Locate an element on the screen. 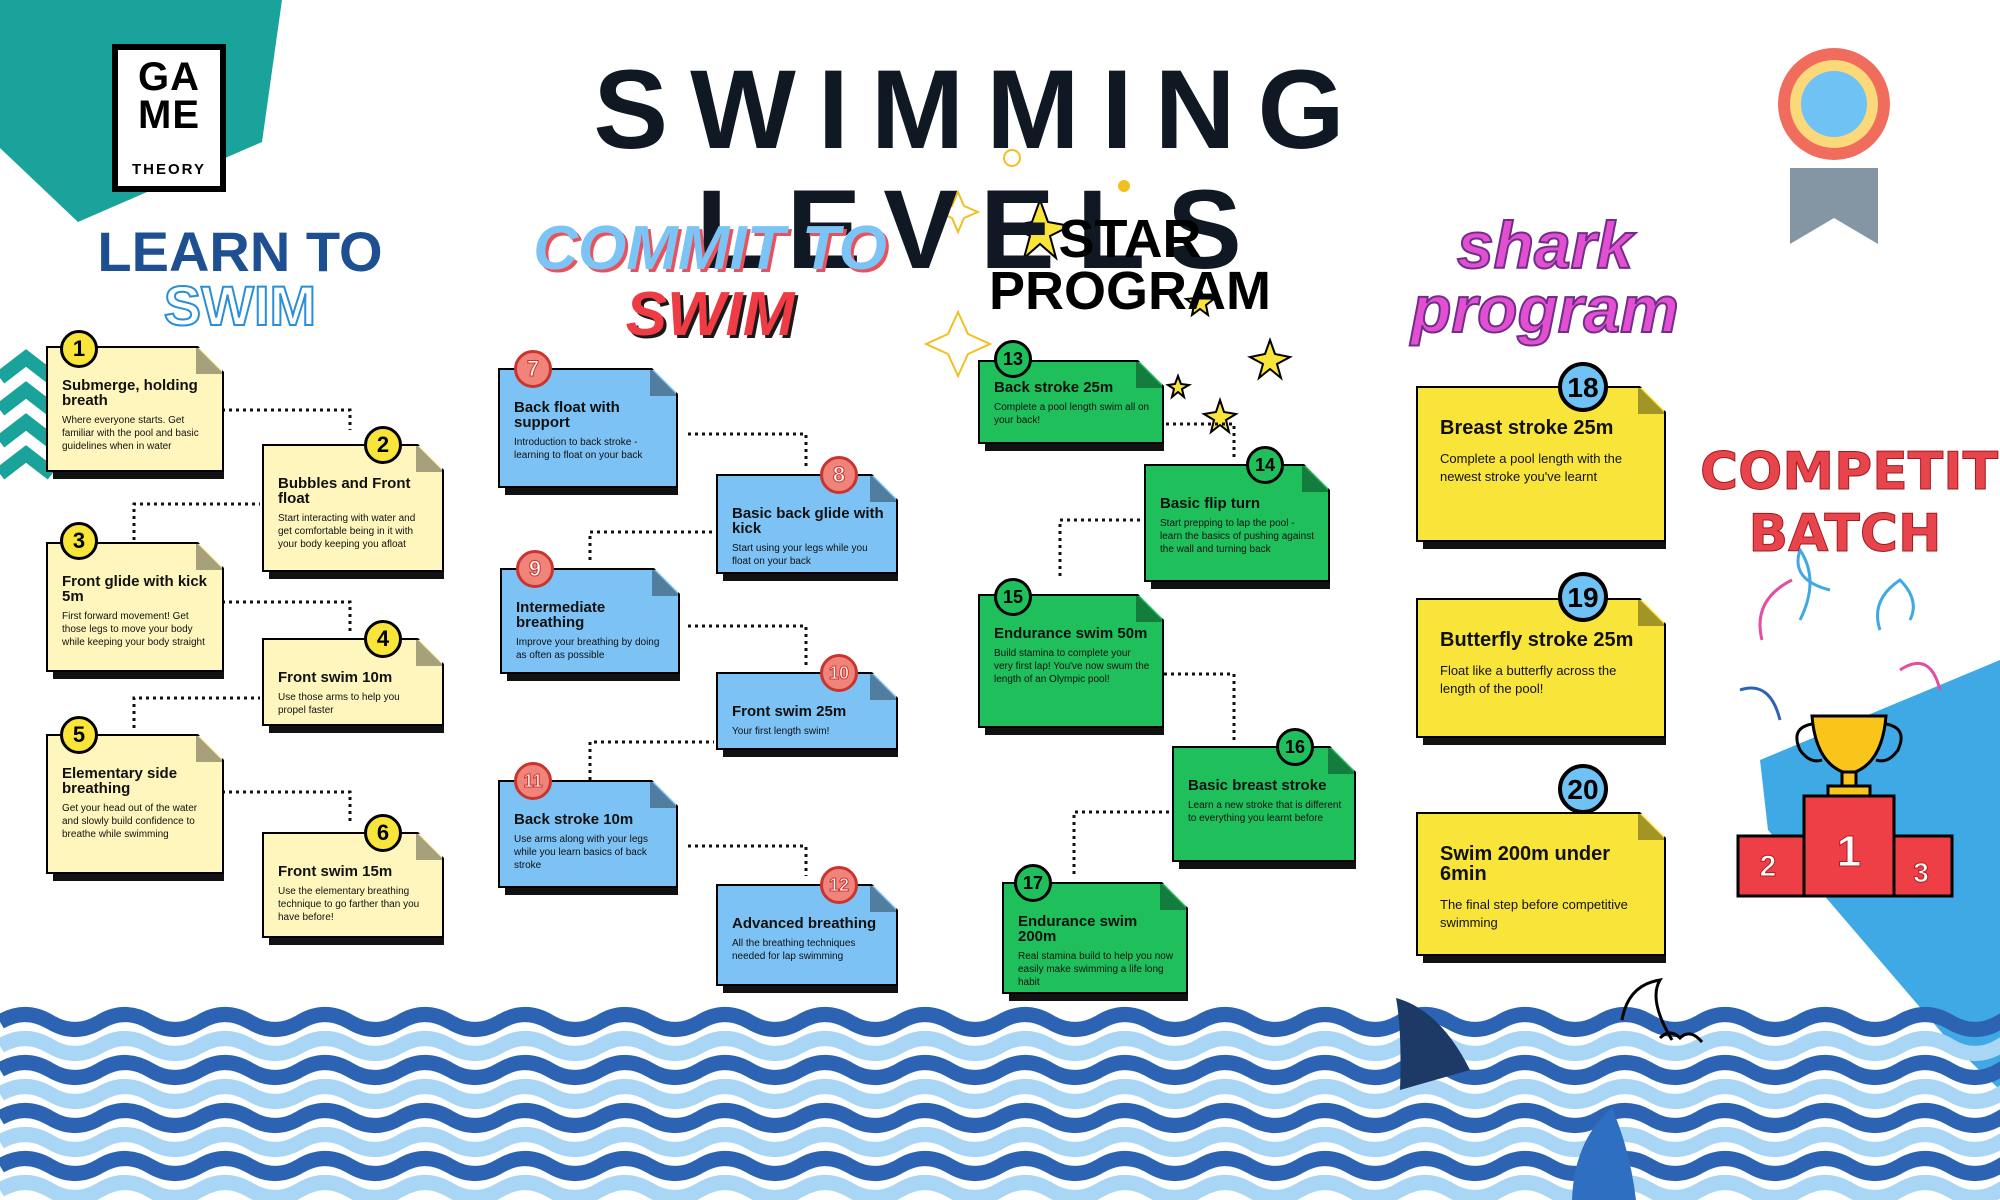  level-badge-4: 4 is located at coordinates (383, 639).